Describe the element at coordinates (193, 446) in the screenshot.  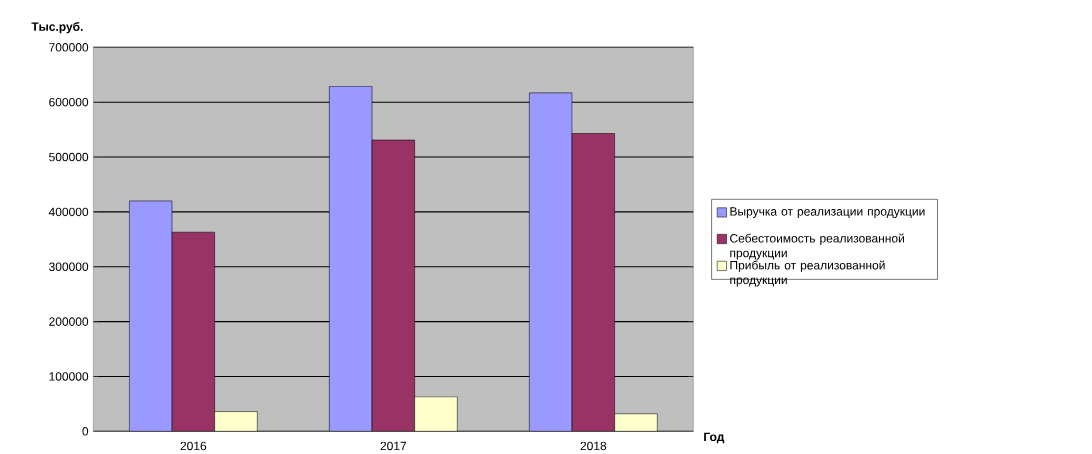
I see `x-tick-label: 2016` at that location.